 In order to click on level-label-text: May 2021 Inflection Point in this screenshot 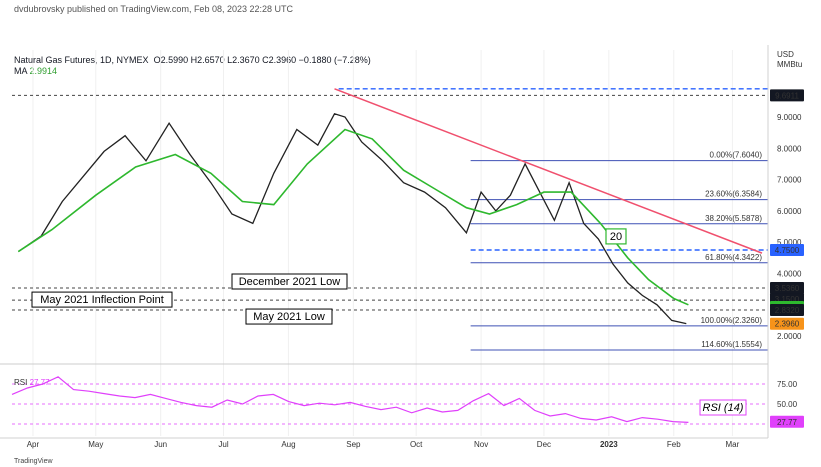, I will do `click(102, 300)`.